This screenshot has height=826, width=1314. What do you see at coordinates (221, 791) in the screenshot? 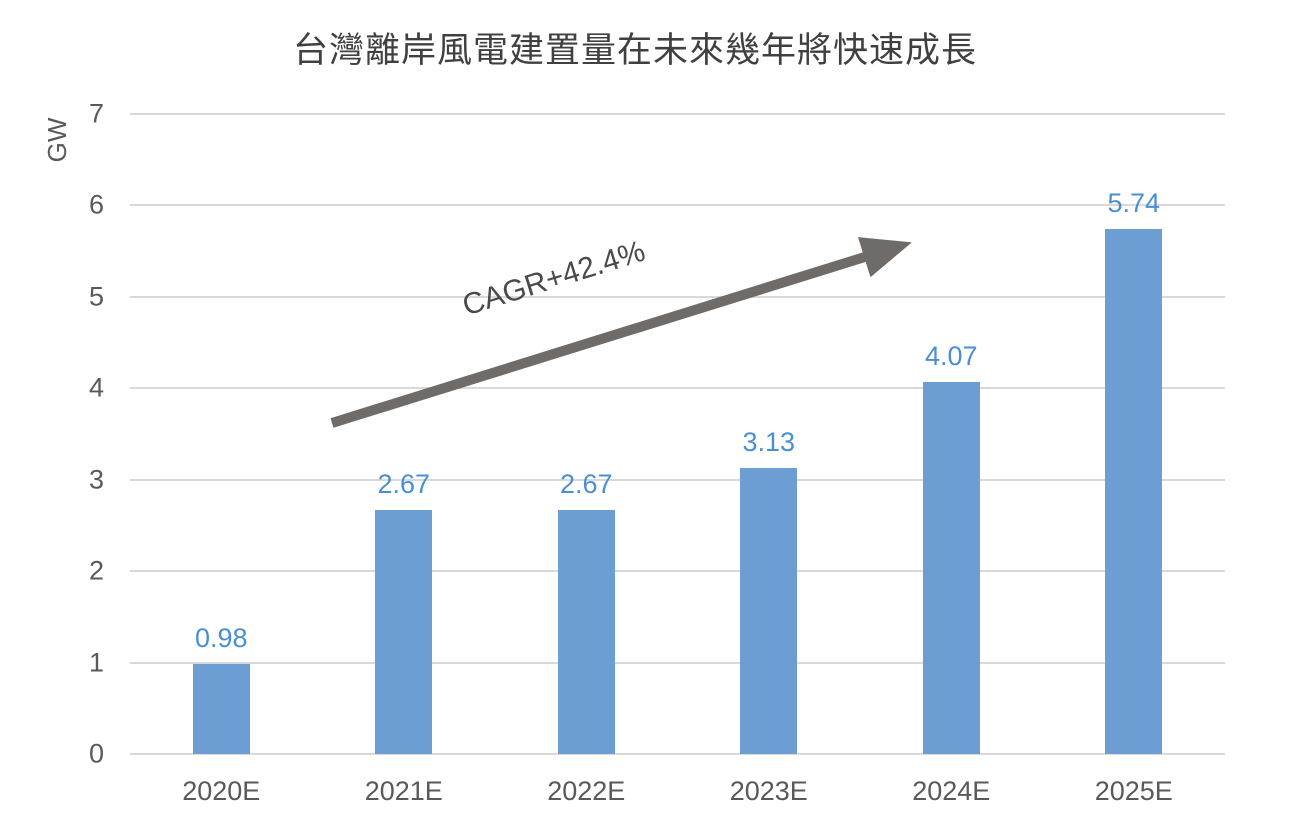
I see `x-tick-label: 2020E` at bounding box center [221, 791].